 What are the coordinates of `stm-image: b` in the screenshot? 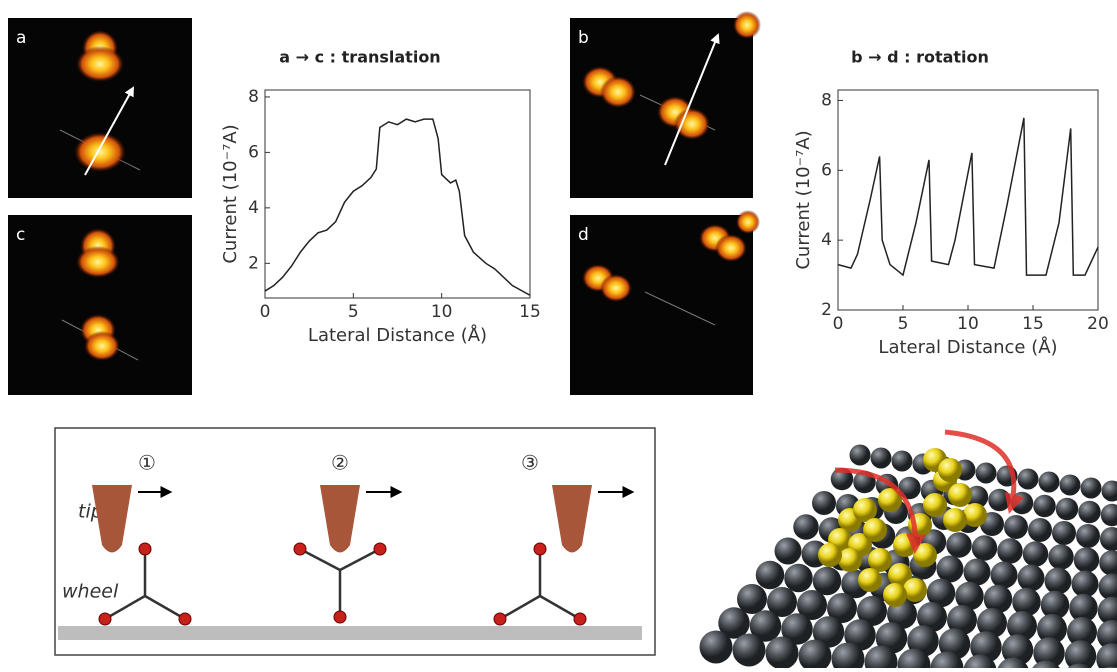 It's located at (665, 104).